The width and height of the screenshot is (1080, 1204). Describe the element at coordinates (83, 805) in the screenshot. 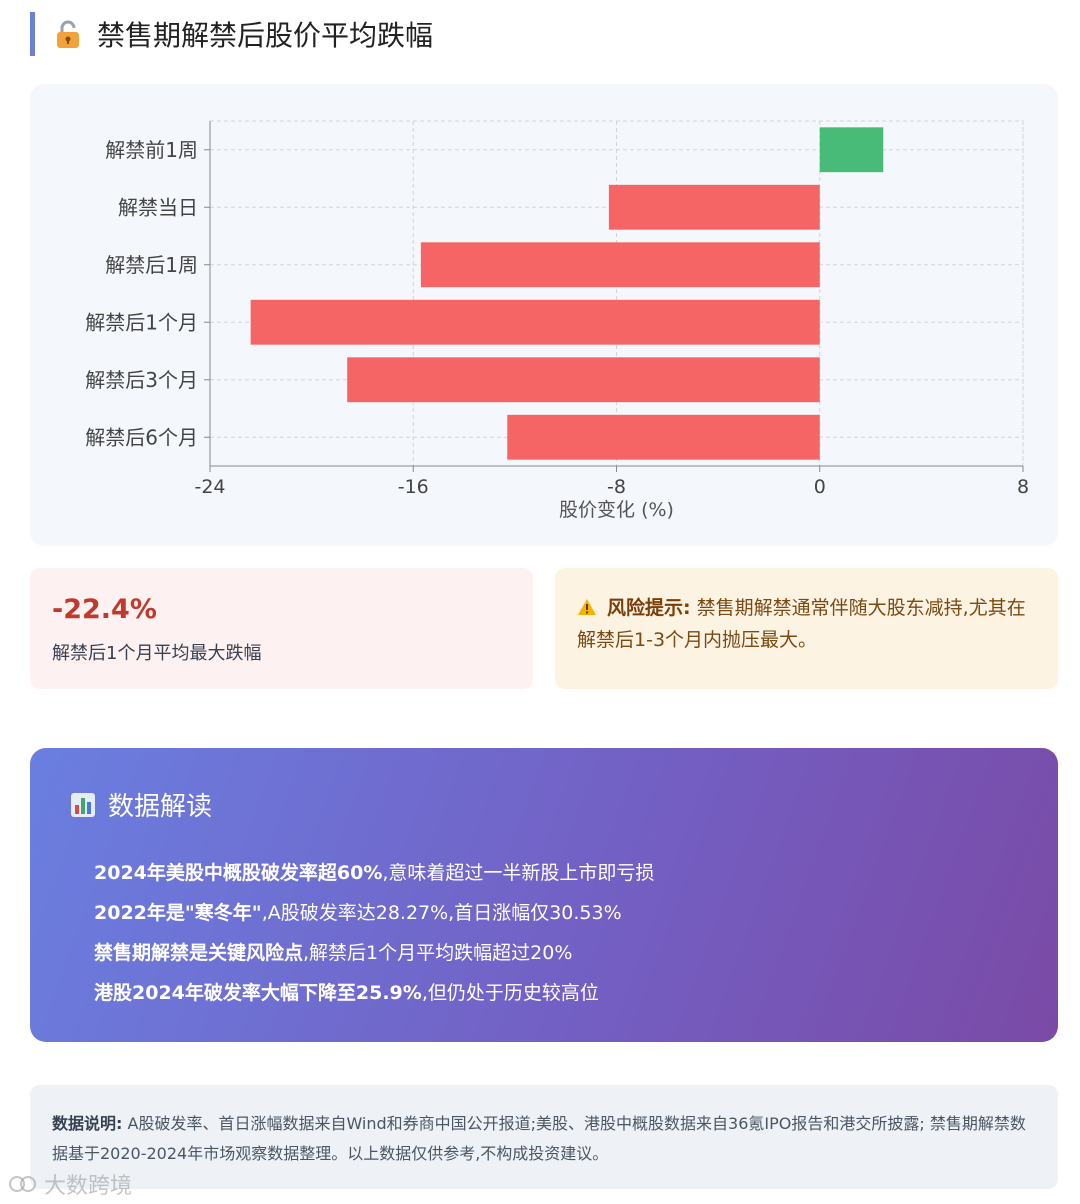

I see `bar-chart-icon` at that location.